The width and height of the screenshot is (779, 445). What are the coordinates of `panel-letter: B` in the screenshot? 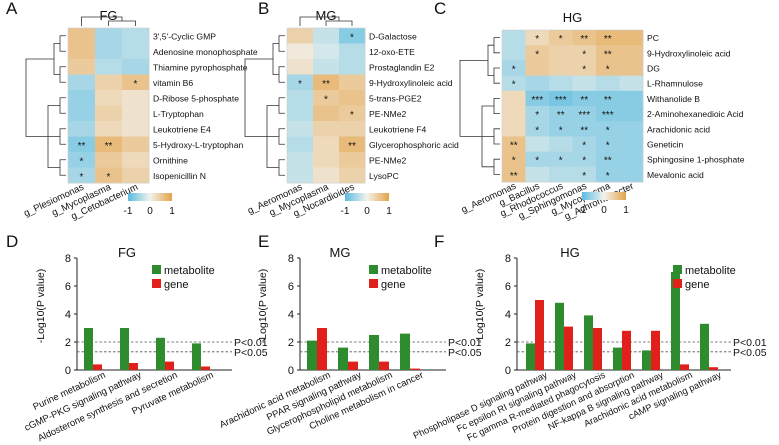 It's located at (263, 9).